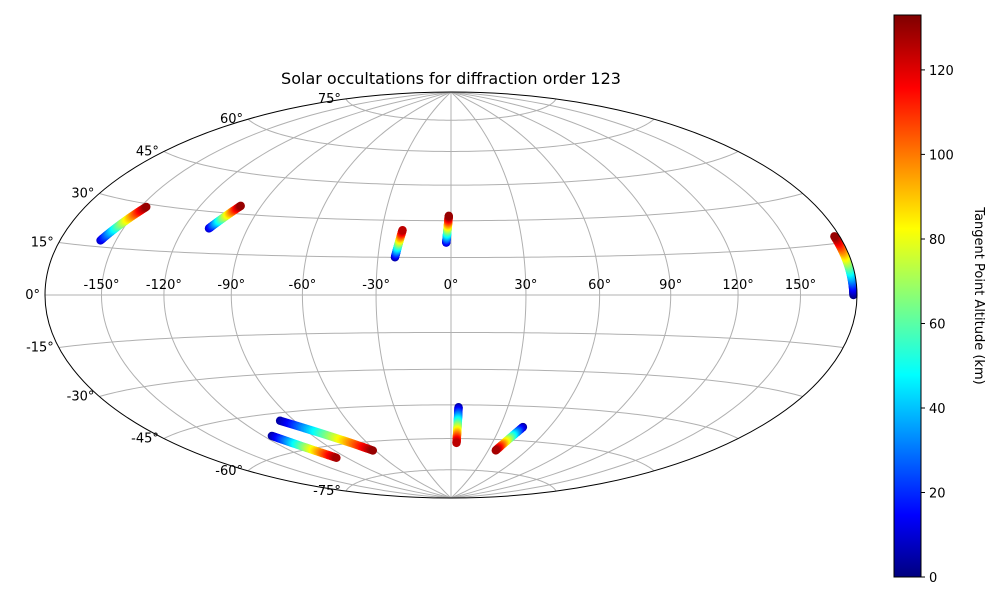  What do you see at coordinates (32, 295) in the screenshot?
I see `latitude-tick-label: 0°` at bounding box center [32, 295].